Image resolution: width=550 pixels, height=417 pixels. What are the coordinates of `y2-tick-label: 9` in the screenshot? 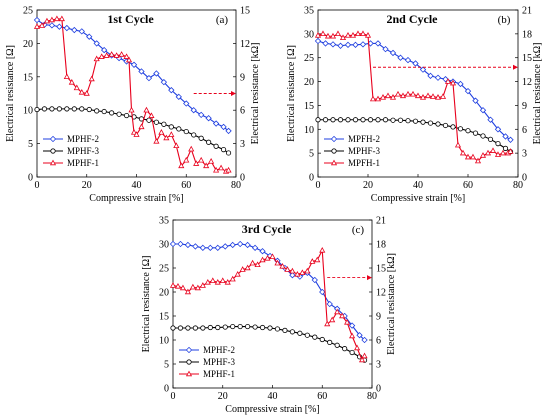 It's located at (378, 317).